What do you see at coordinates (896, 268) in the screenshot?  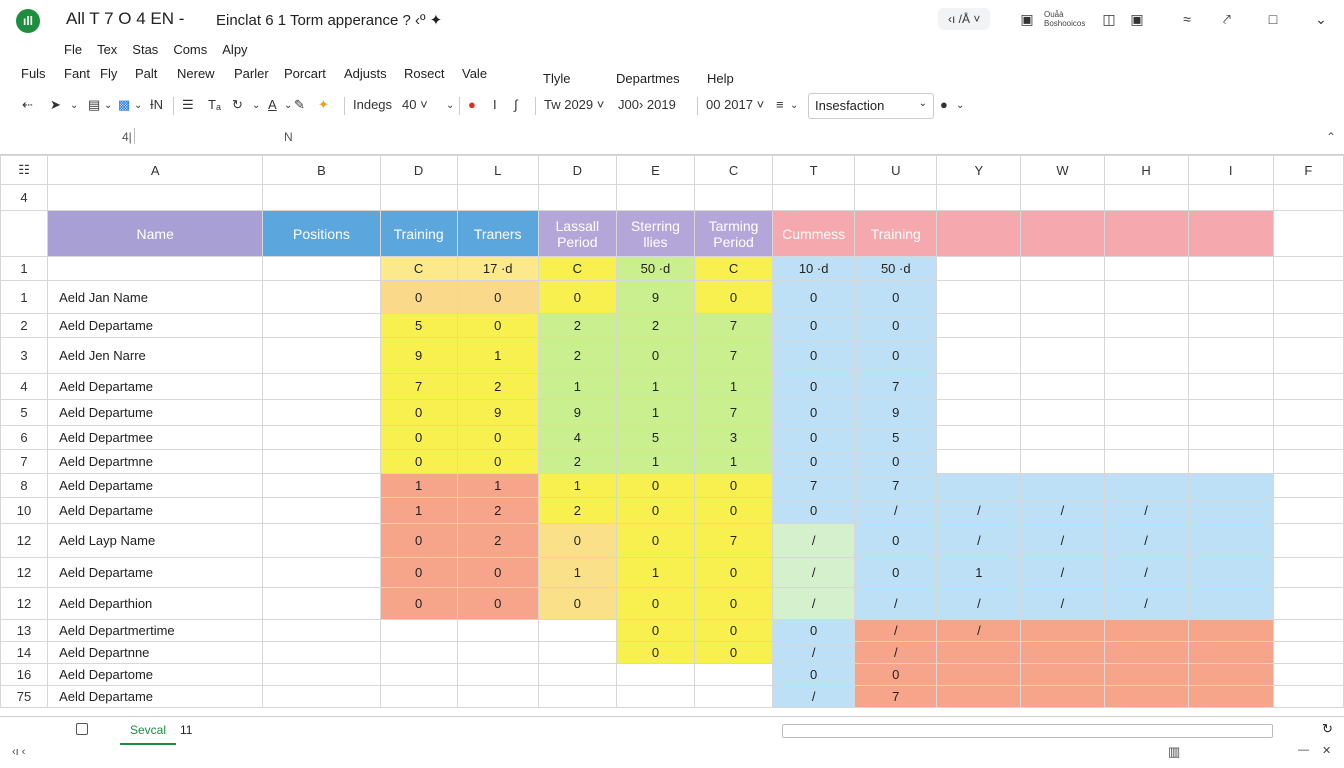 I see `value-cell: 50 ·d` at bounding box center [896, 268].